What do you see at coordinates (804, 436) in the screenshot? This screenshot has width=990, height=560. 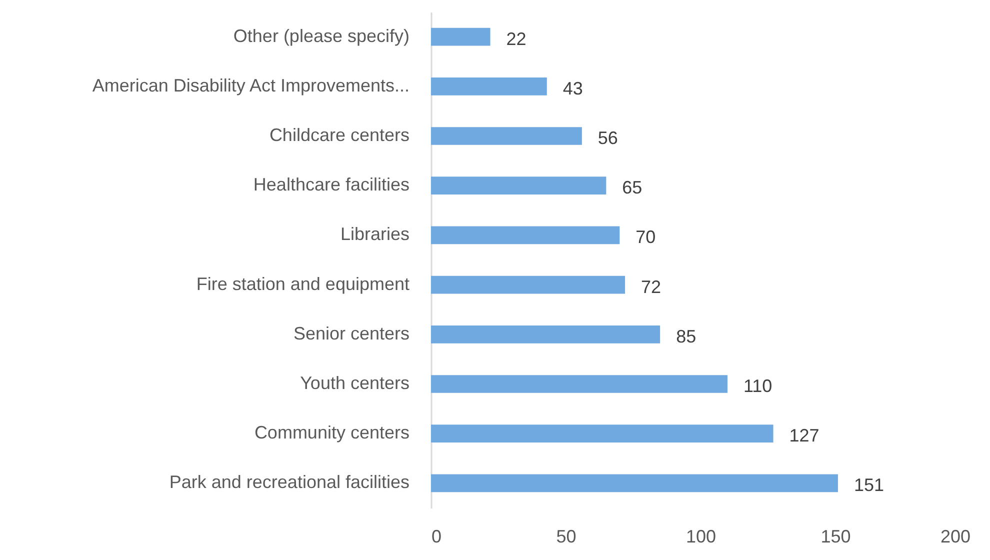 I see `data-label: 127` at bounding box center [804, 436].